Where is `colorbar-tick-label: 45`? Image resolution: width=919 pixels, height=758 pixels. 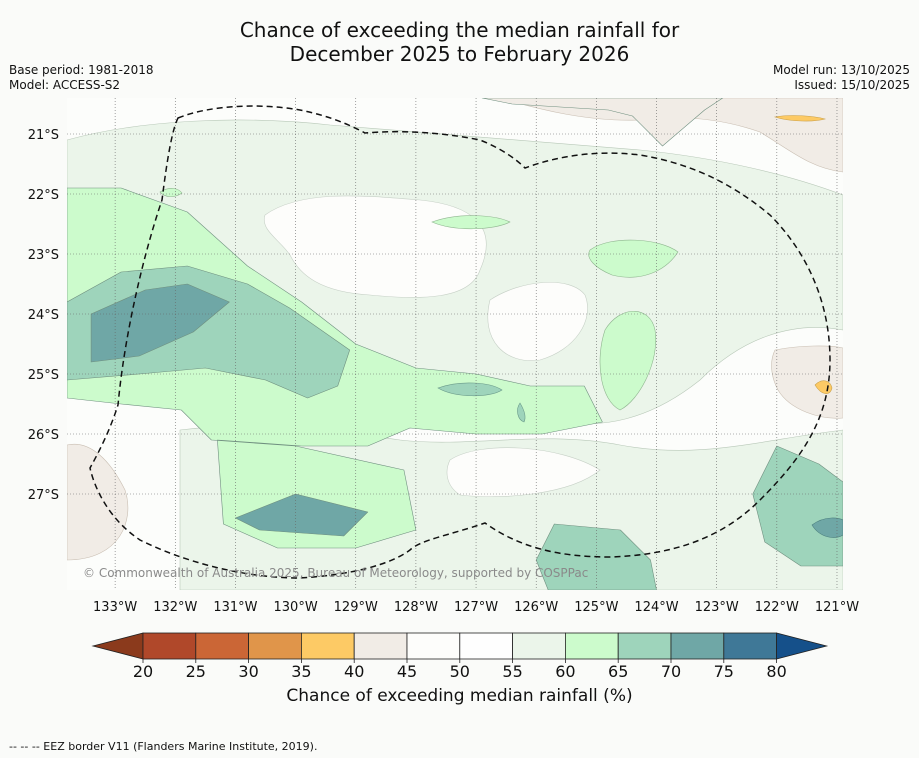 colorbar-tick-label: 45 is located at coordinates (407, 671).